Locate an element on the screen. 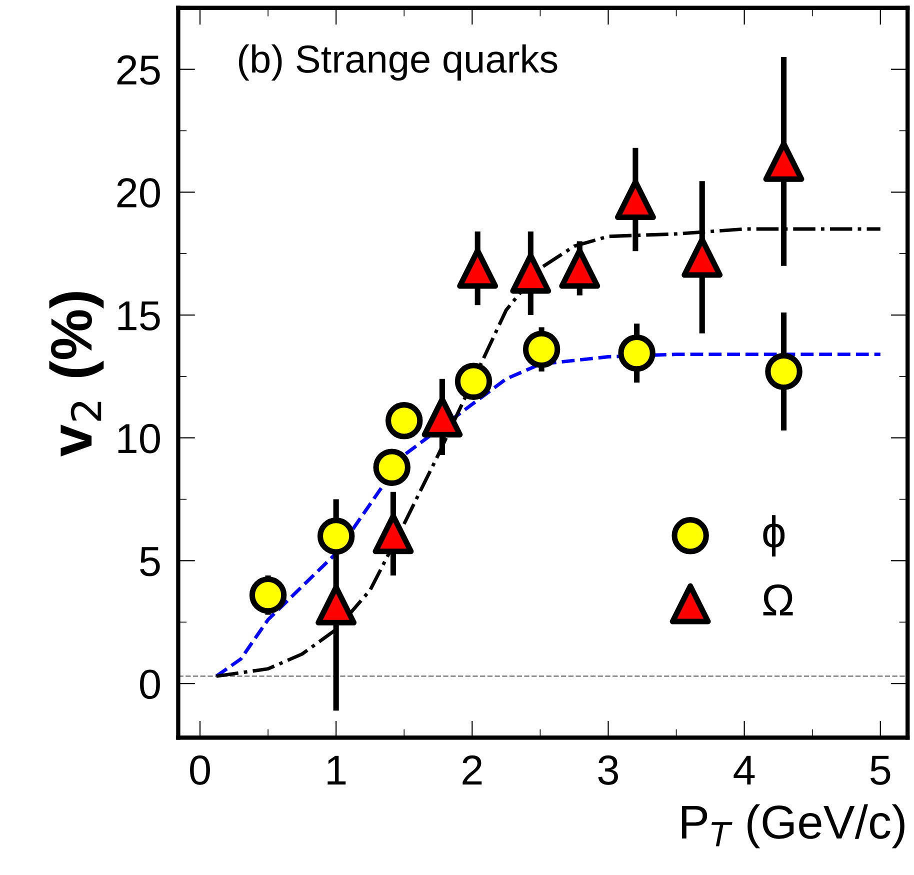 The height and width of the screenshot is (875, 914). y-tick-label: 15 is located at coordinates (139, 316).